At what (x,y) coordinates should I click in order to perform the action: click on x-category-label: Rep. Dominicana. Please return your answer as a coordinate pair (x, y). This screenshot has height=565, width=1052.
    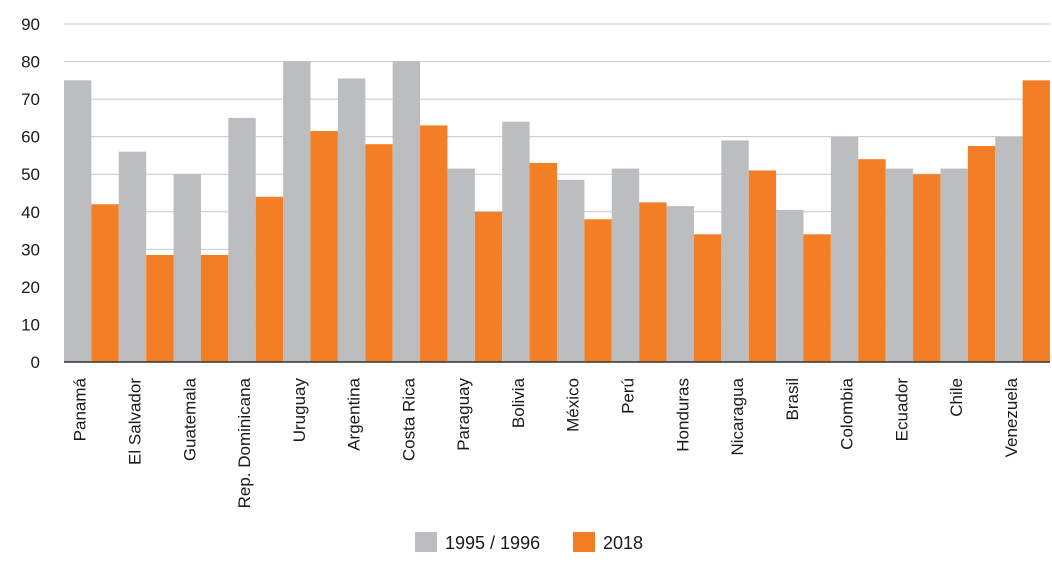
    Looking at the image, I should click on (244, 442).